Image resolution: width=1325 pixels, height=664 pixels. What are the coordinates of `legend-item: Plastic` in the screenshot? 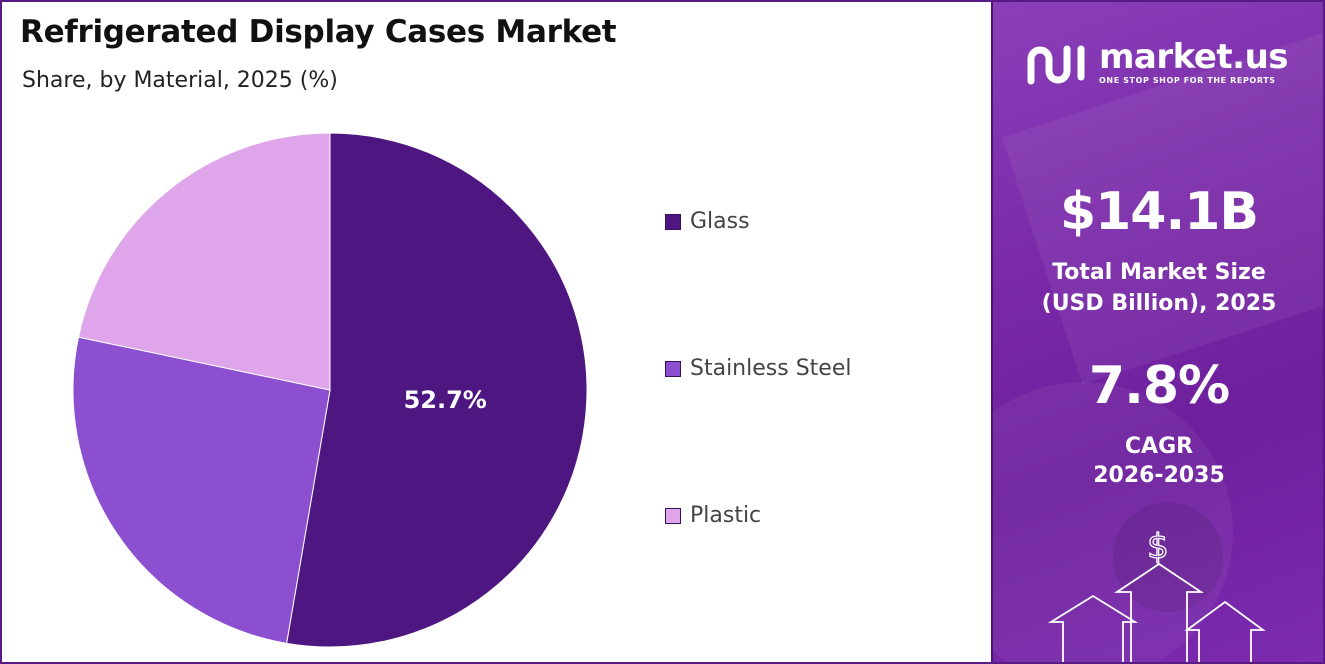 It's located at (713, 515).